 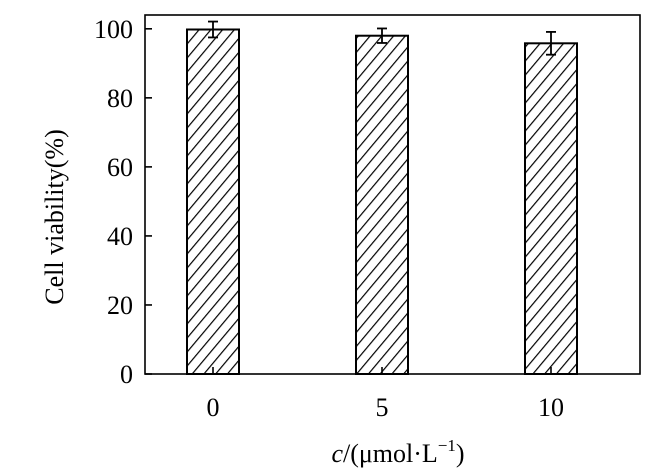 What do you see at coordinates (126, 374) in the screenshot?
I see `y-tick-label-0: 0` at bounding box center [126, 374].